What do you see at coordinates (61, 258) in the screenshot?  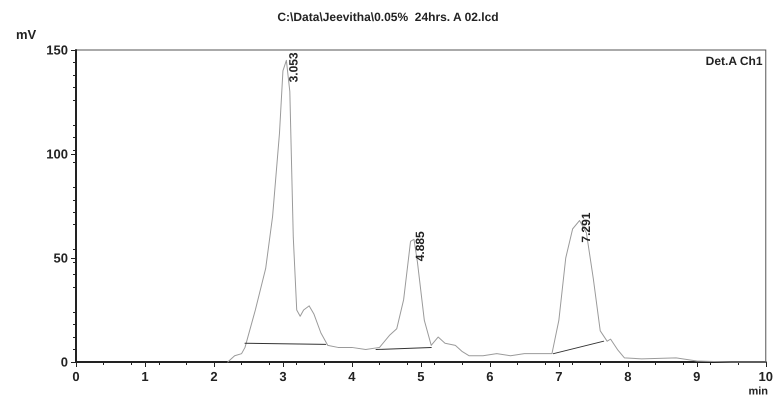 I see `y-tick-label: 50` at bounding box center [61, 258].